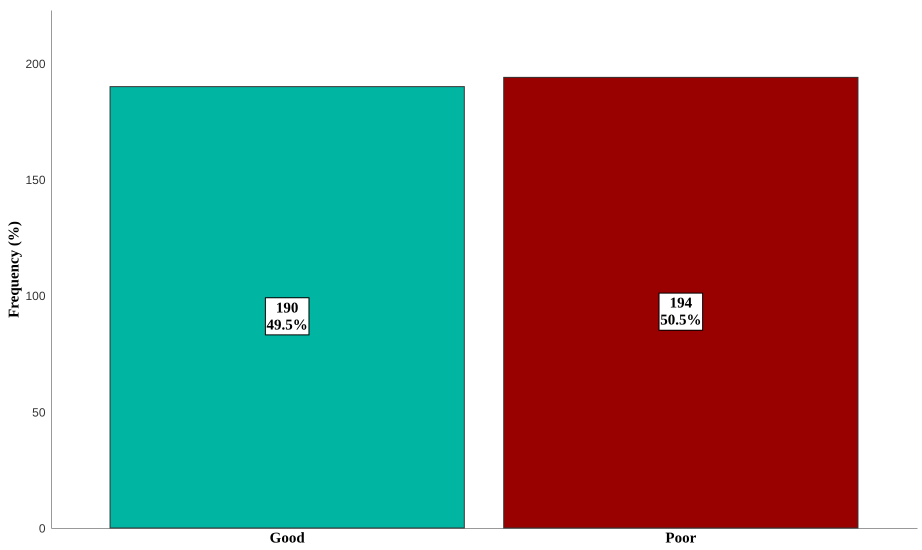 The width and height of the screenshot is (922, 550). Describe the element at coordinates (681, 538) in the screenshot. I see `x-tick-label: Poor` at that location.